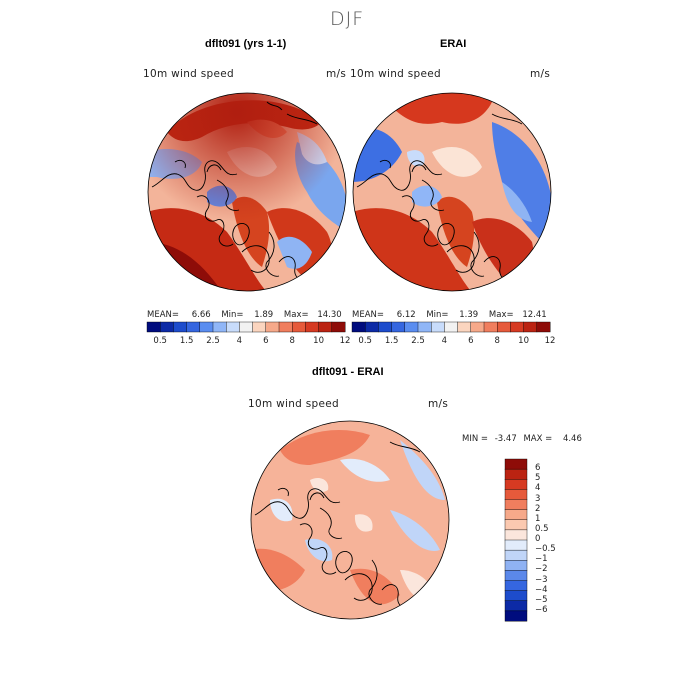  Describe the element at coordinates (347, 19) in the screenshot. I see `season-title: DJF` at that location.